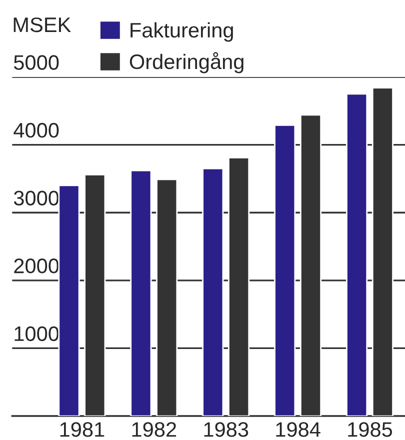 The width and height of the screenshot is (405, 440). Describe the element at coordinates (187, 63) in the screenshot. I see `legend-label: Orderingång` at that location.